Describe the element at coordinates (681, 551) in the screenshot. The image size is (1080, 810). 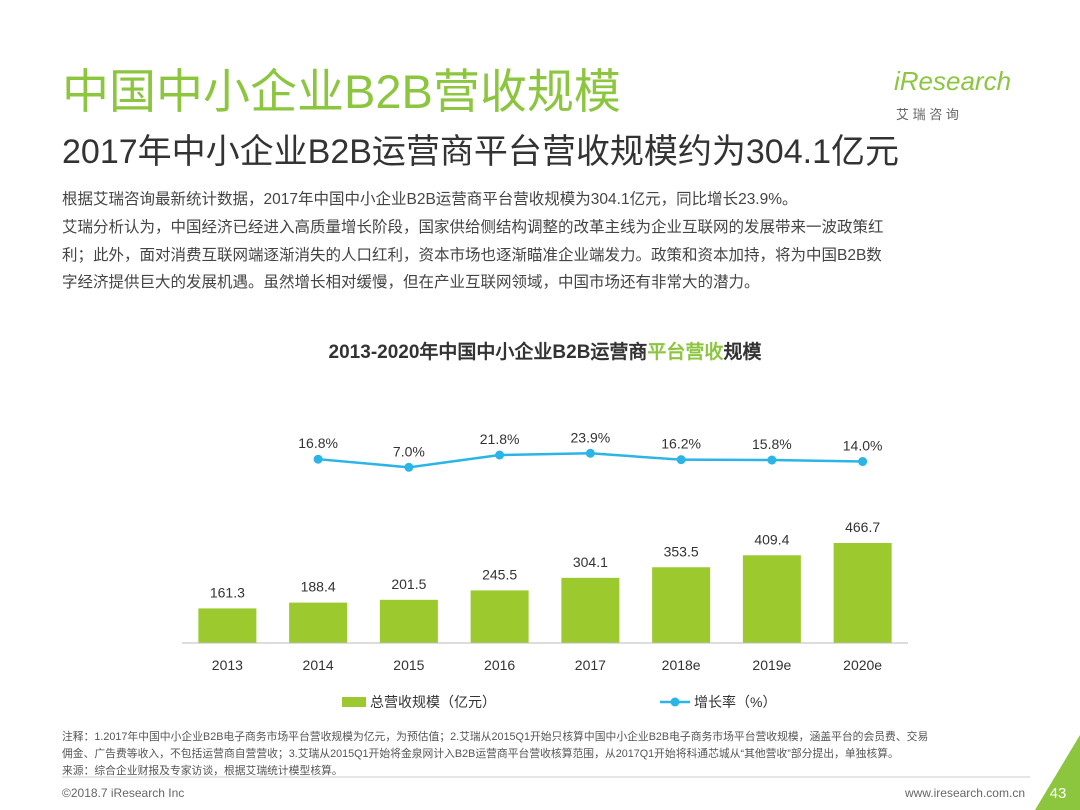
I see `bar-label: 353.5` at that location.